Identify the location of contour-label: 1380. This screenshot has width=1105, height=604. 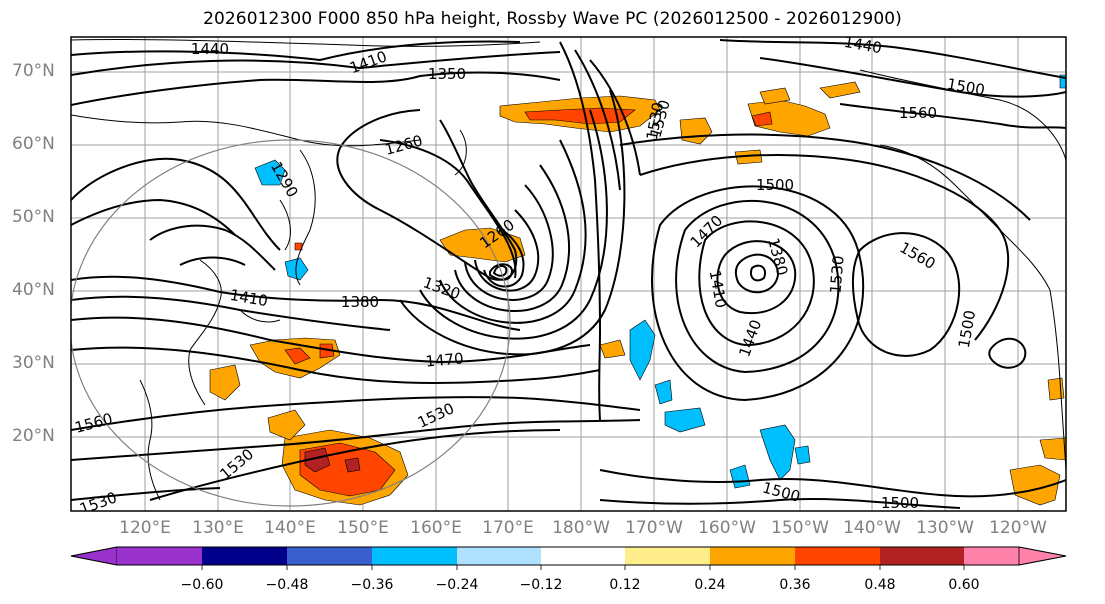
(360, 302).